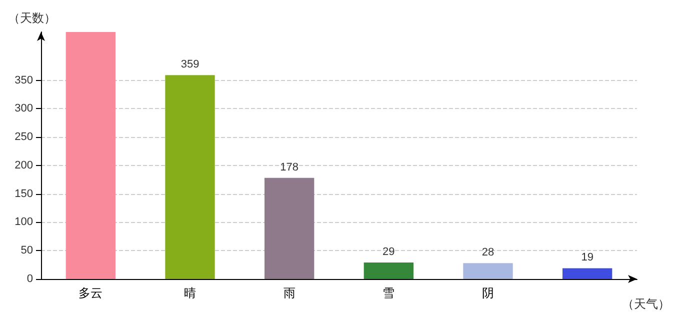  I want to click on y-axis-title: （天数）, so click(32, 18).